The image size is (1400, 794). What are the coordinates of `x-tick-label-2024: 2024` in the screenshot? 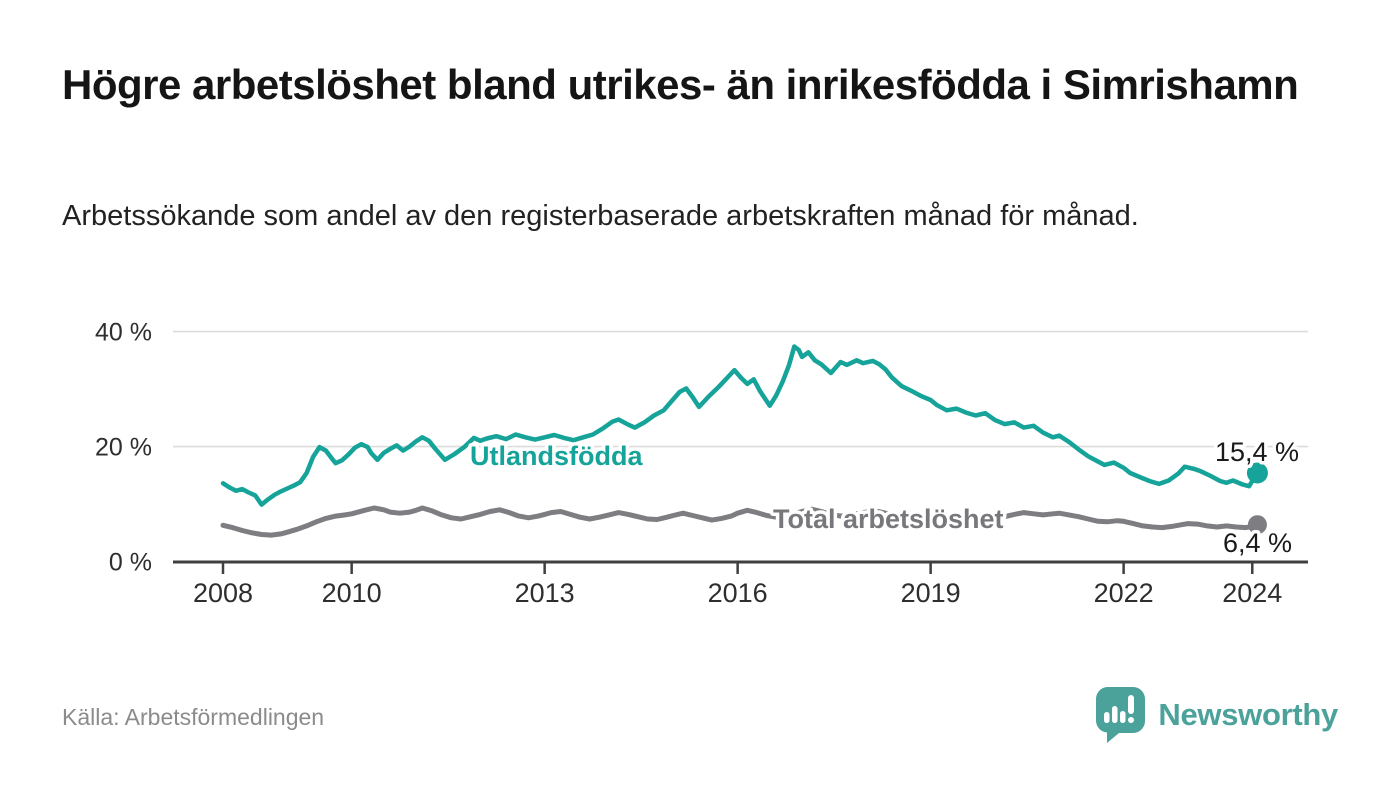 It's located at (1252, 593).